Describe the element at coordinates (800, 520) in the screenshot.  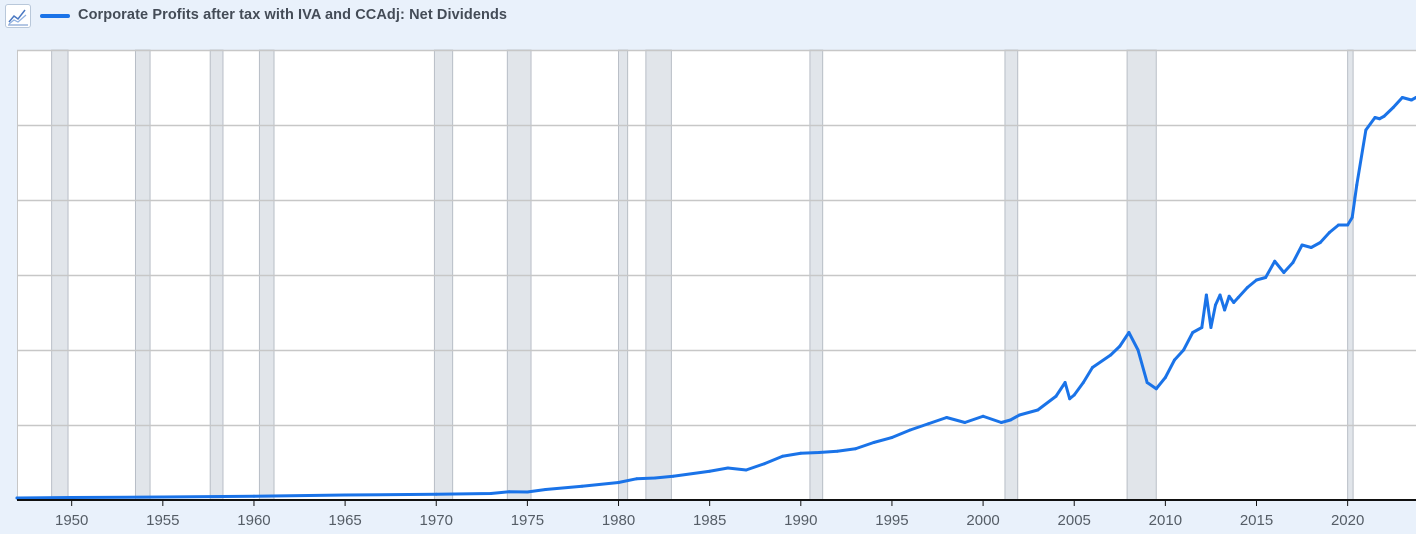
I see `x-tick-label: 1990` at that location.